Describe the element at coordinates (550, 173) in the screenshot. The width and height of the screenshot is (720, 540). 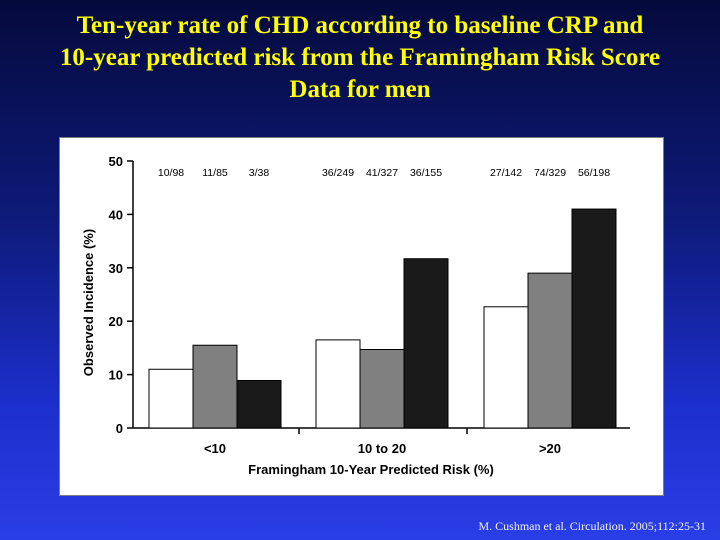
I see `bar-count-label: 74/329` at that location.